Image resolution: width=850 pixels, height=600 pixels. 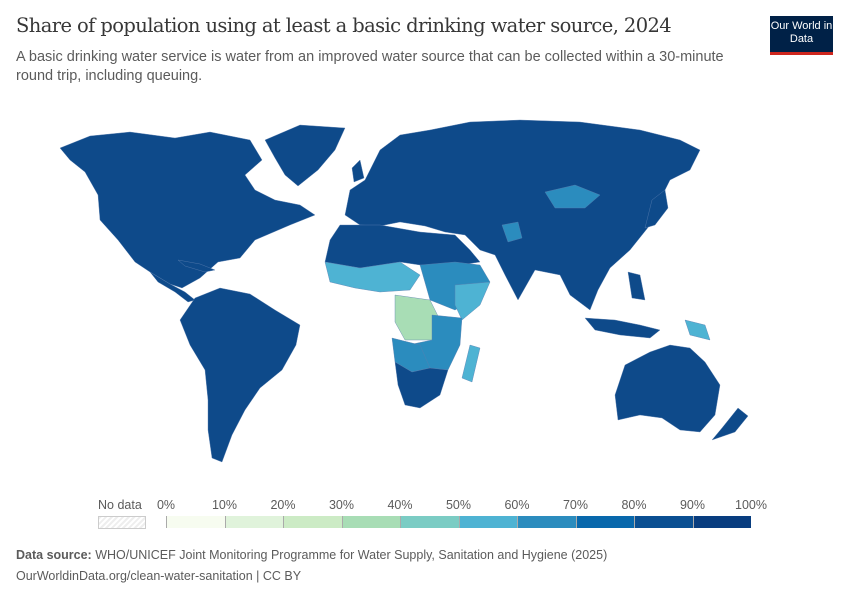 What do you see at coordinates (421, 385) in the screenshot?
I see `southern-africa` at bounding box center [421, 385].